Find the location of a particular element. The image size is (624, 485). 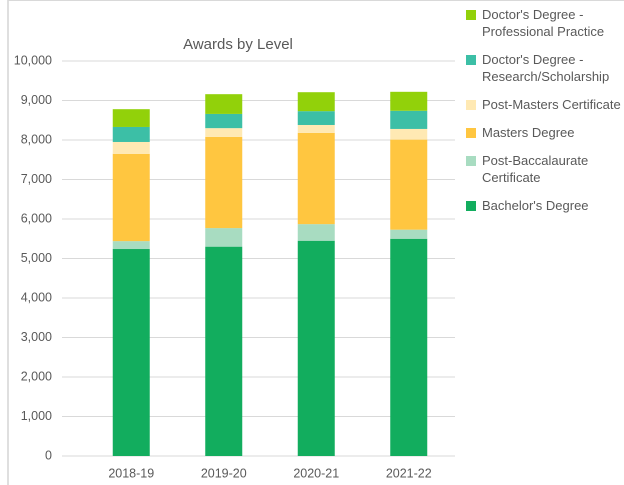

legend-item: Masters Degree is located at coordinates (544, 132).